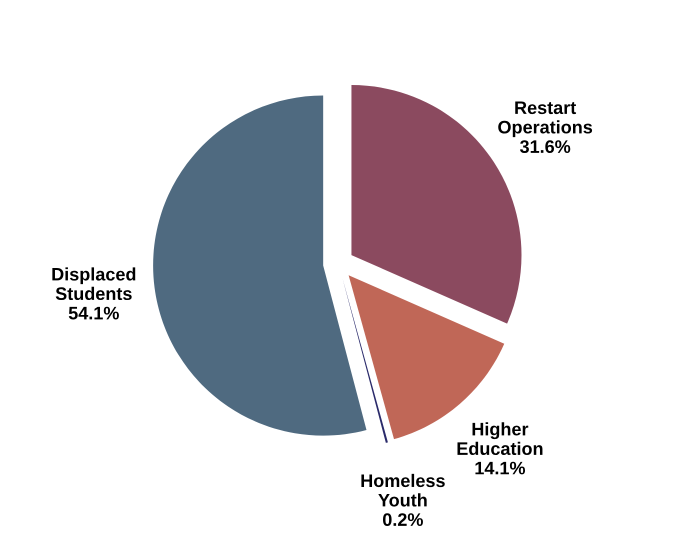 This screenshot has width=677, height=549. What do you see at coordinates (402, 519) in the screenshot?
I see `data-label: 0.2%` at bounding box center [402, 519].